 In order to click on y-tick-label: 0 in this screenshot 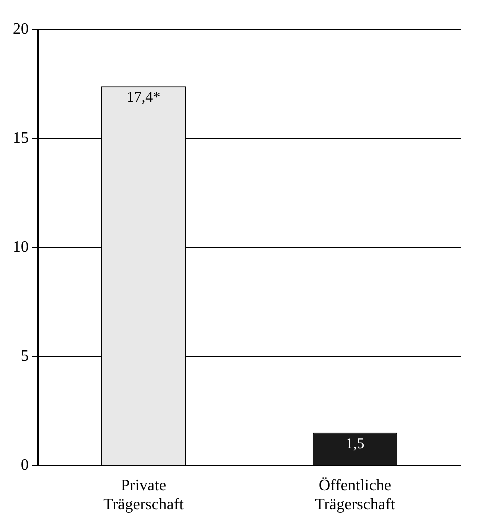, I will do `click(25, 465)`.